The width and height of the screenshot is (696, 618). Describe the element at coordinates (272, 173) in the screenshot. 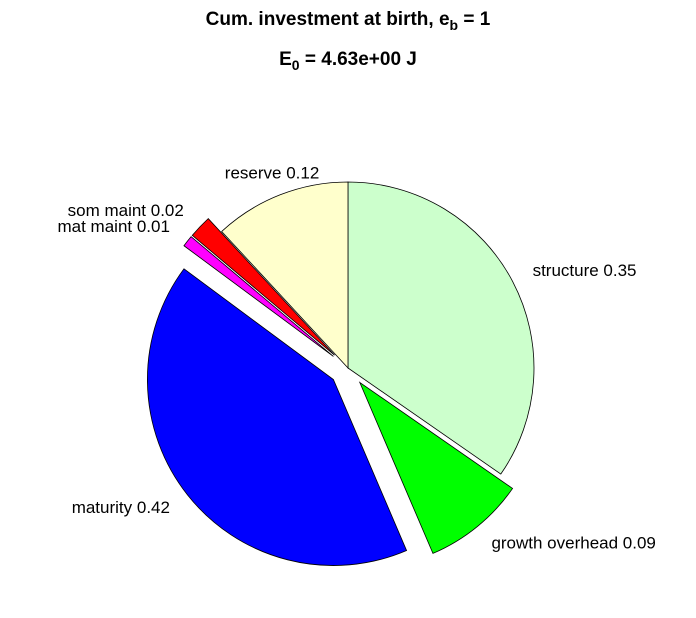

I see `slice-label: reserve 0.12` at that location.